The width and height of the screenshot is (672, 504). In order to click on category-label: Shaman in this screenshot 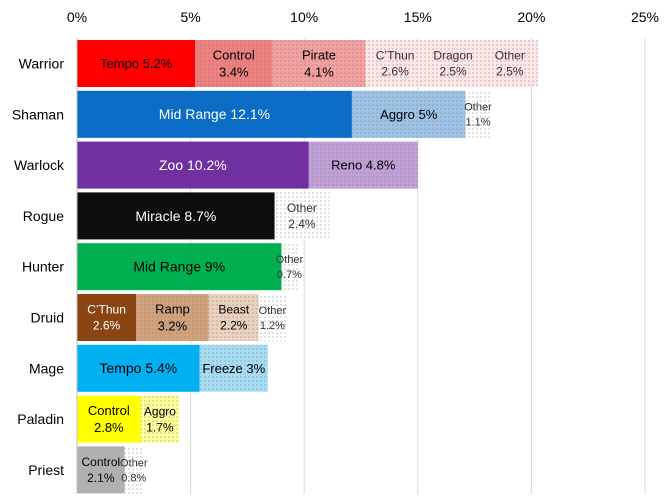, I will do `click(38, 114)`.